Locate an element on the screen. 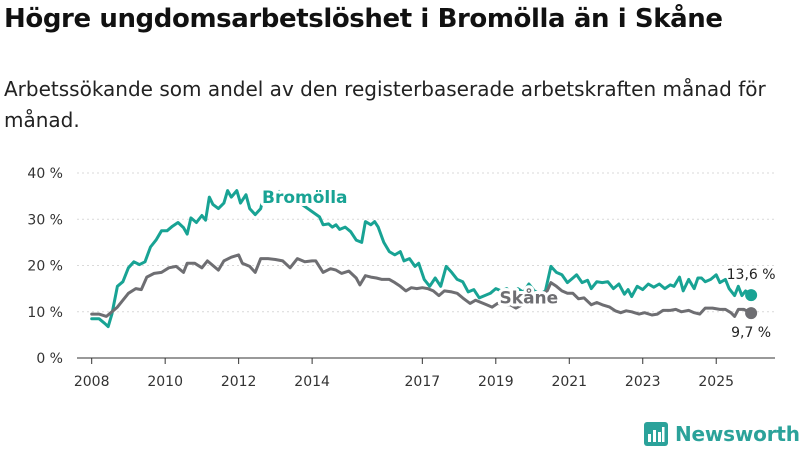 The image size is (800, 450). end-point-bromolla is located at coordinates (751, 295).